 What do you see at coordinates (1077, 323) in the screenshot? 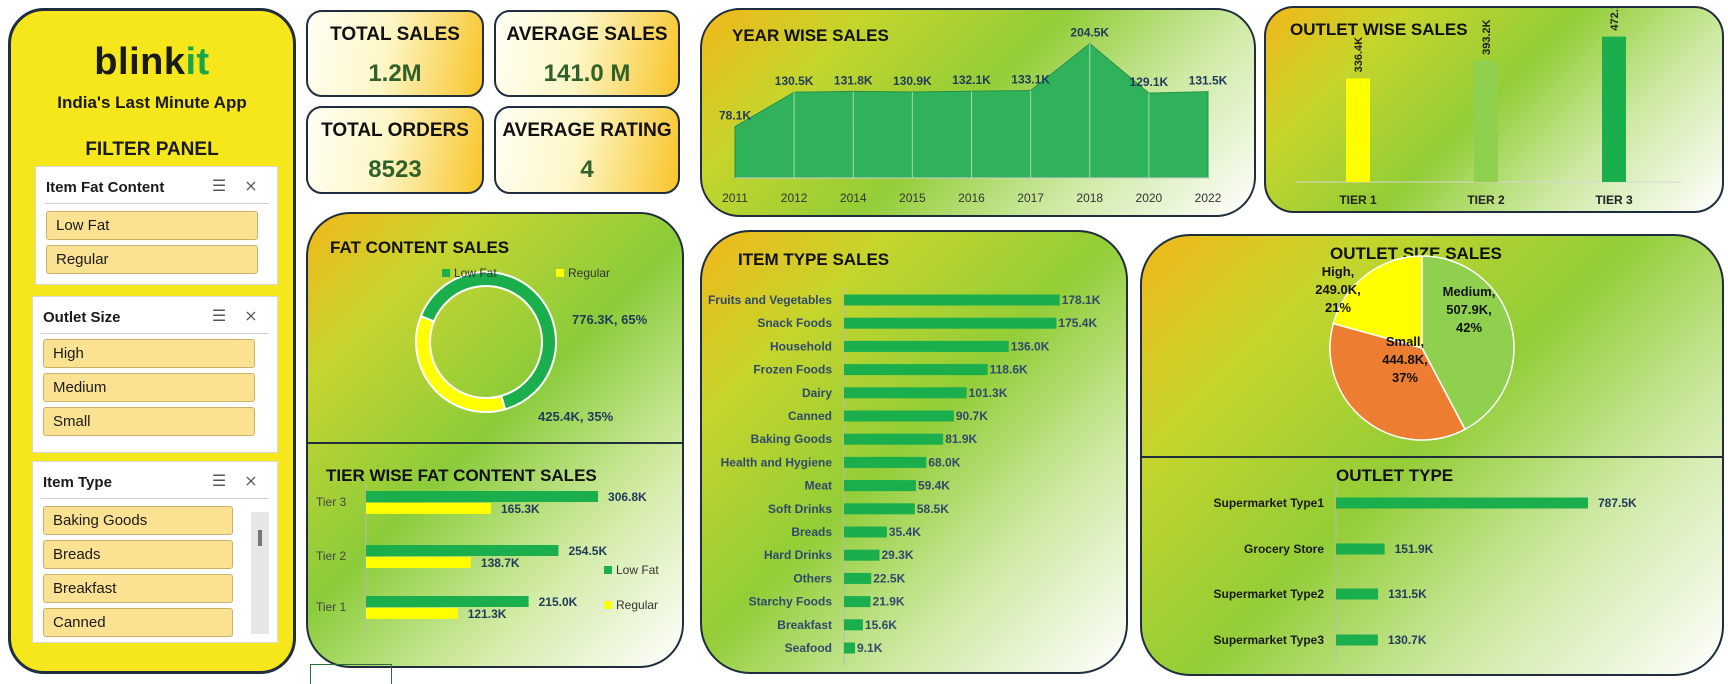
I see `data-label: 175.4K` at bounding box center [1077, 323].